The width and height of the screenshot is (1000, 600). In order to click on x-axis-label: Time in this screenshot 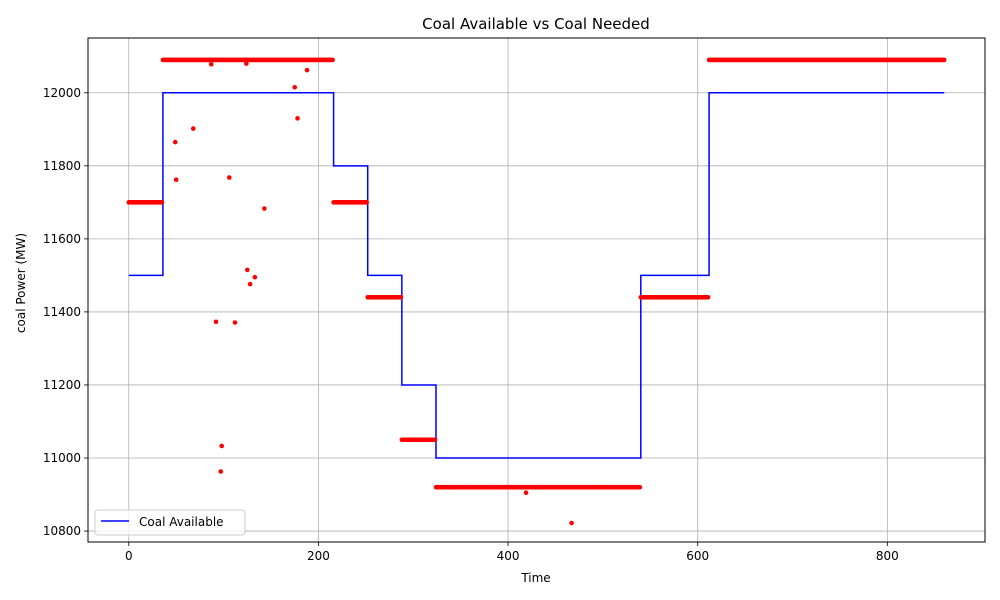, I will do `click(535, 578)`.